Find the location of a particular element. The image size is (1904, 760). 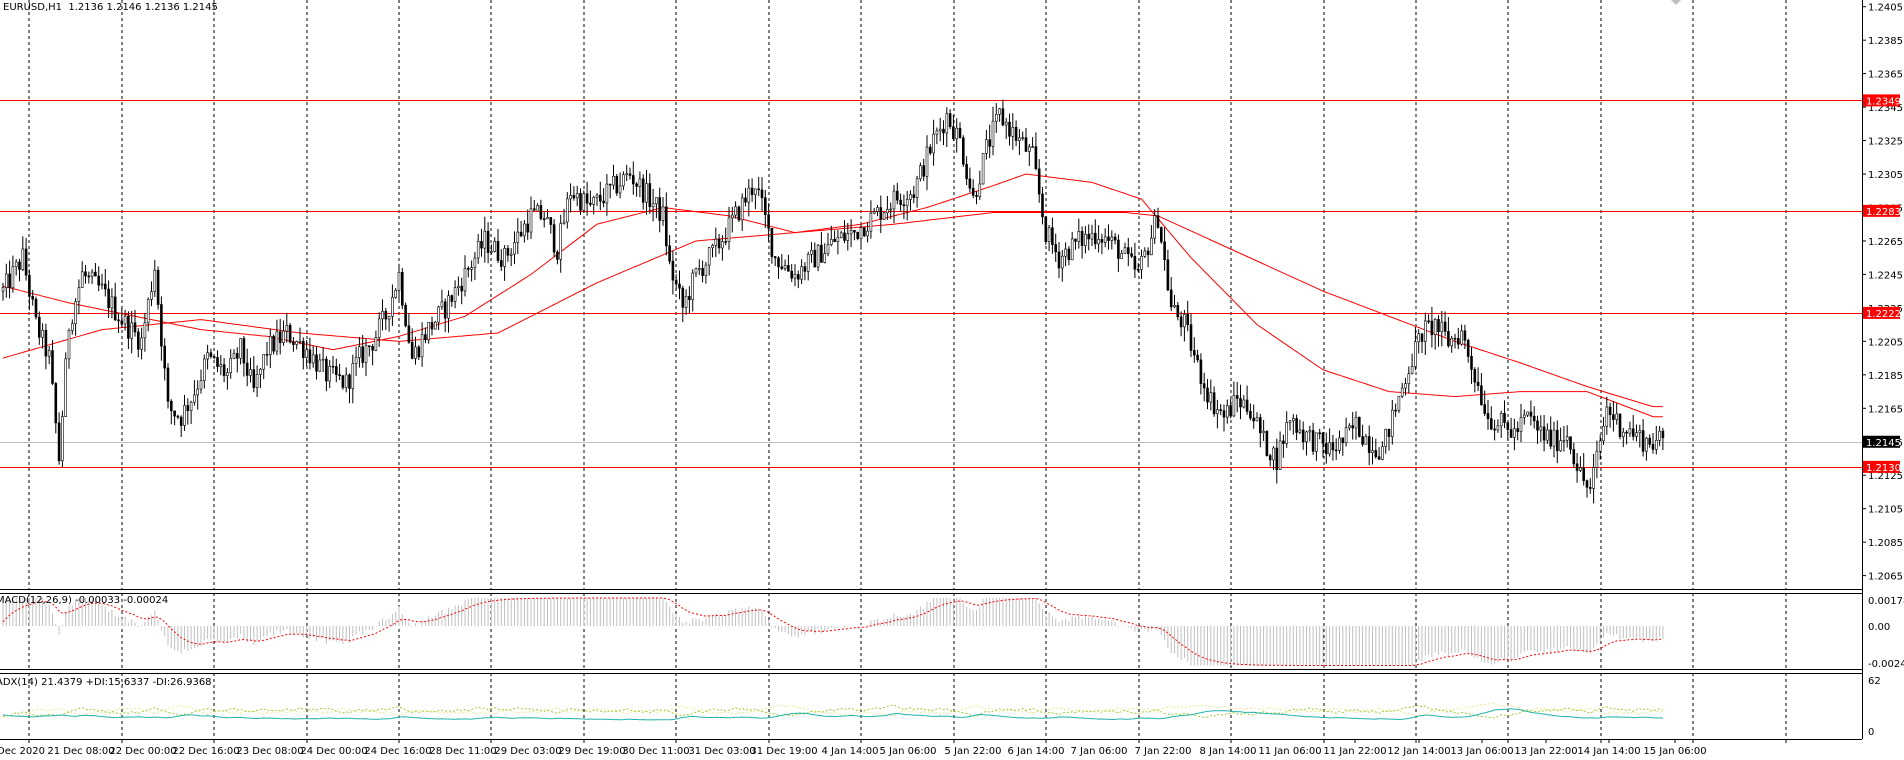

price-tick-label: 1.2385 is located at coordinates (1885, 41).